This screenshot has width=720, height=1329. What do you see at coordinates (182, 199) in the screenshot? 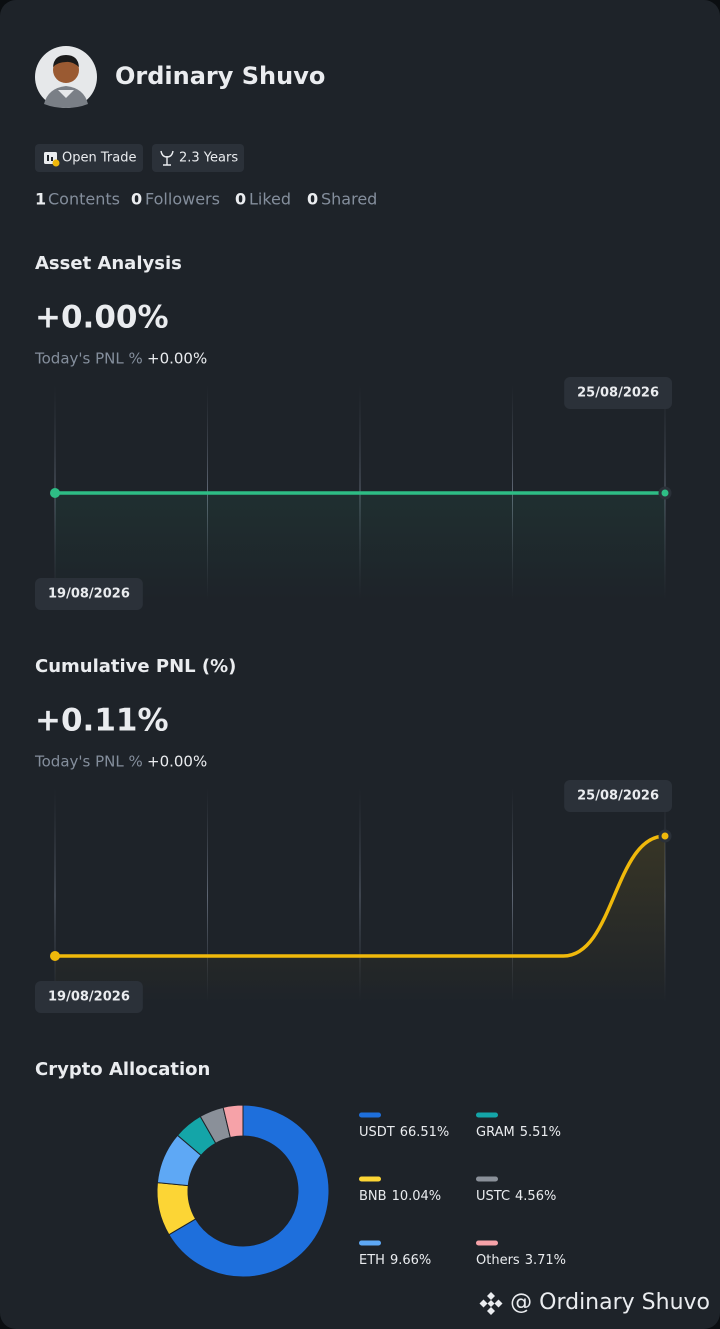
I see `stat-label: Followers` at bounding box center [182, 199].